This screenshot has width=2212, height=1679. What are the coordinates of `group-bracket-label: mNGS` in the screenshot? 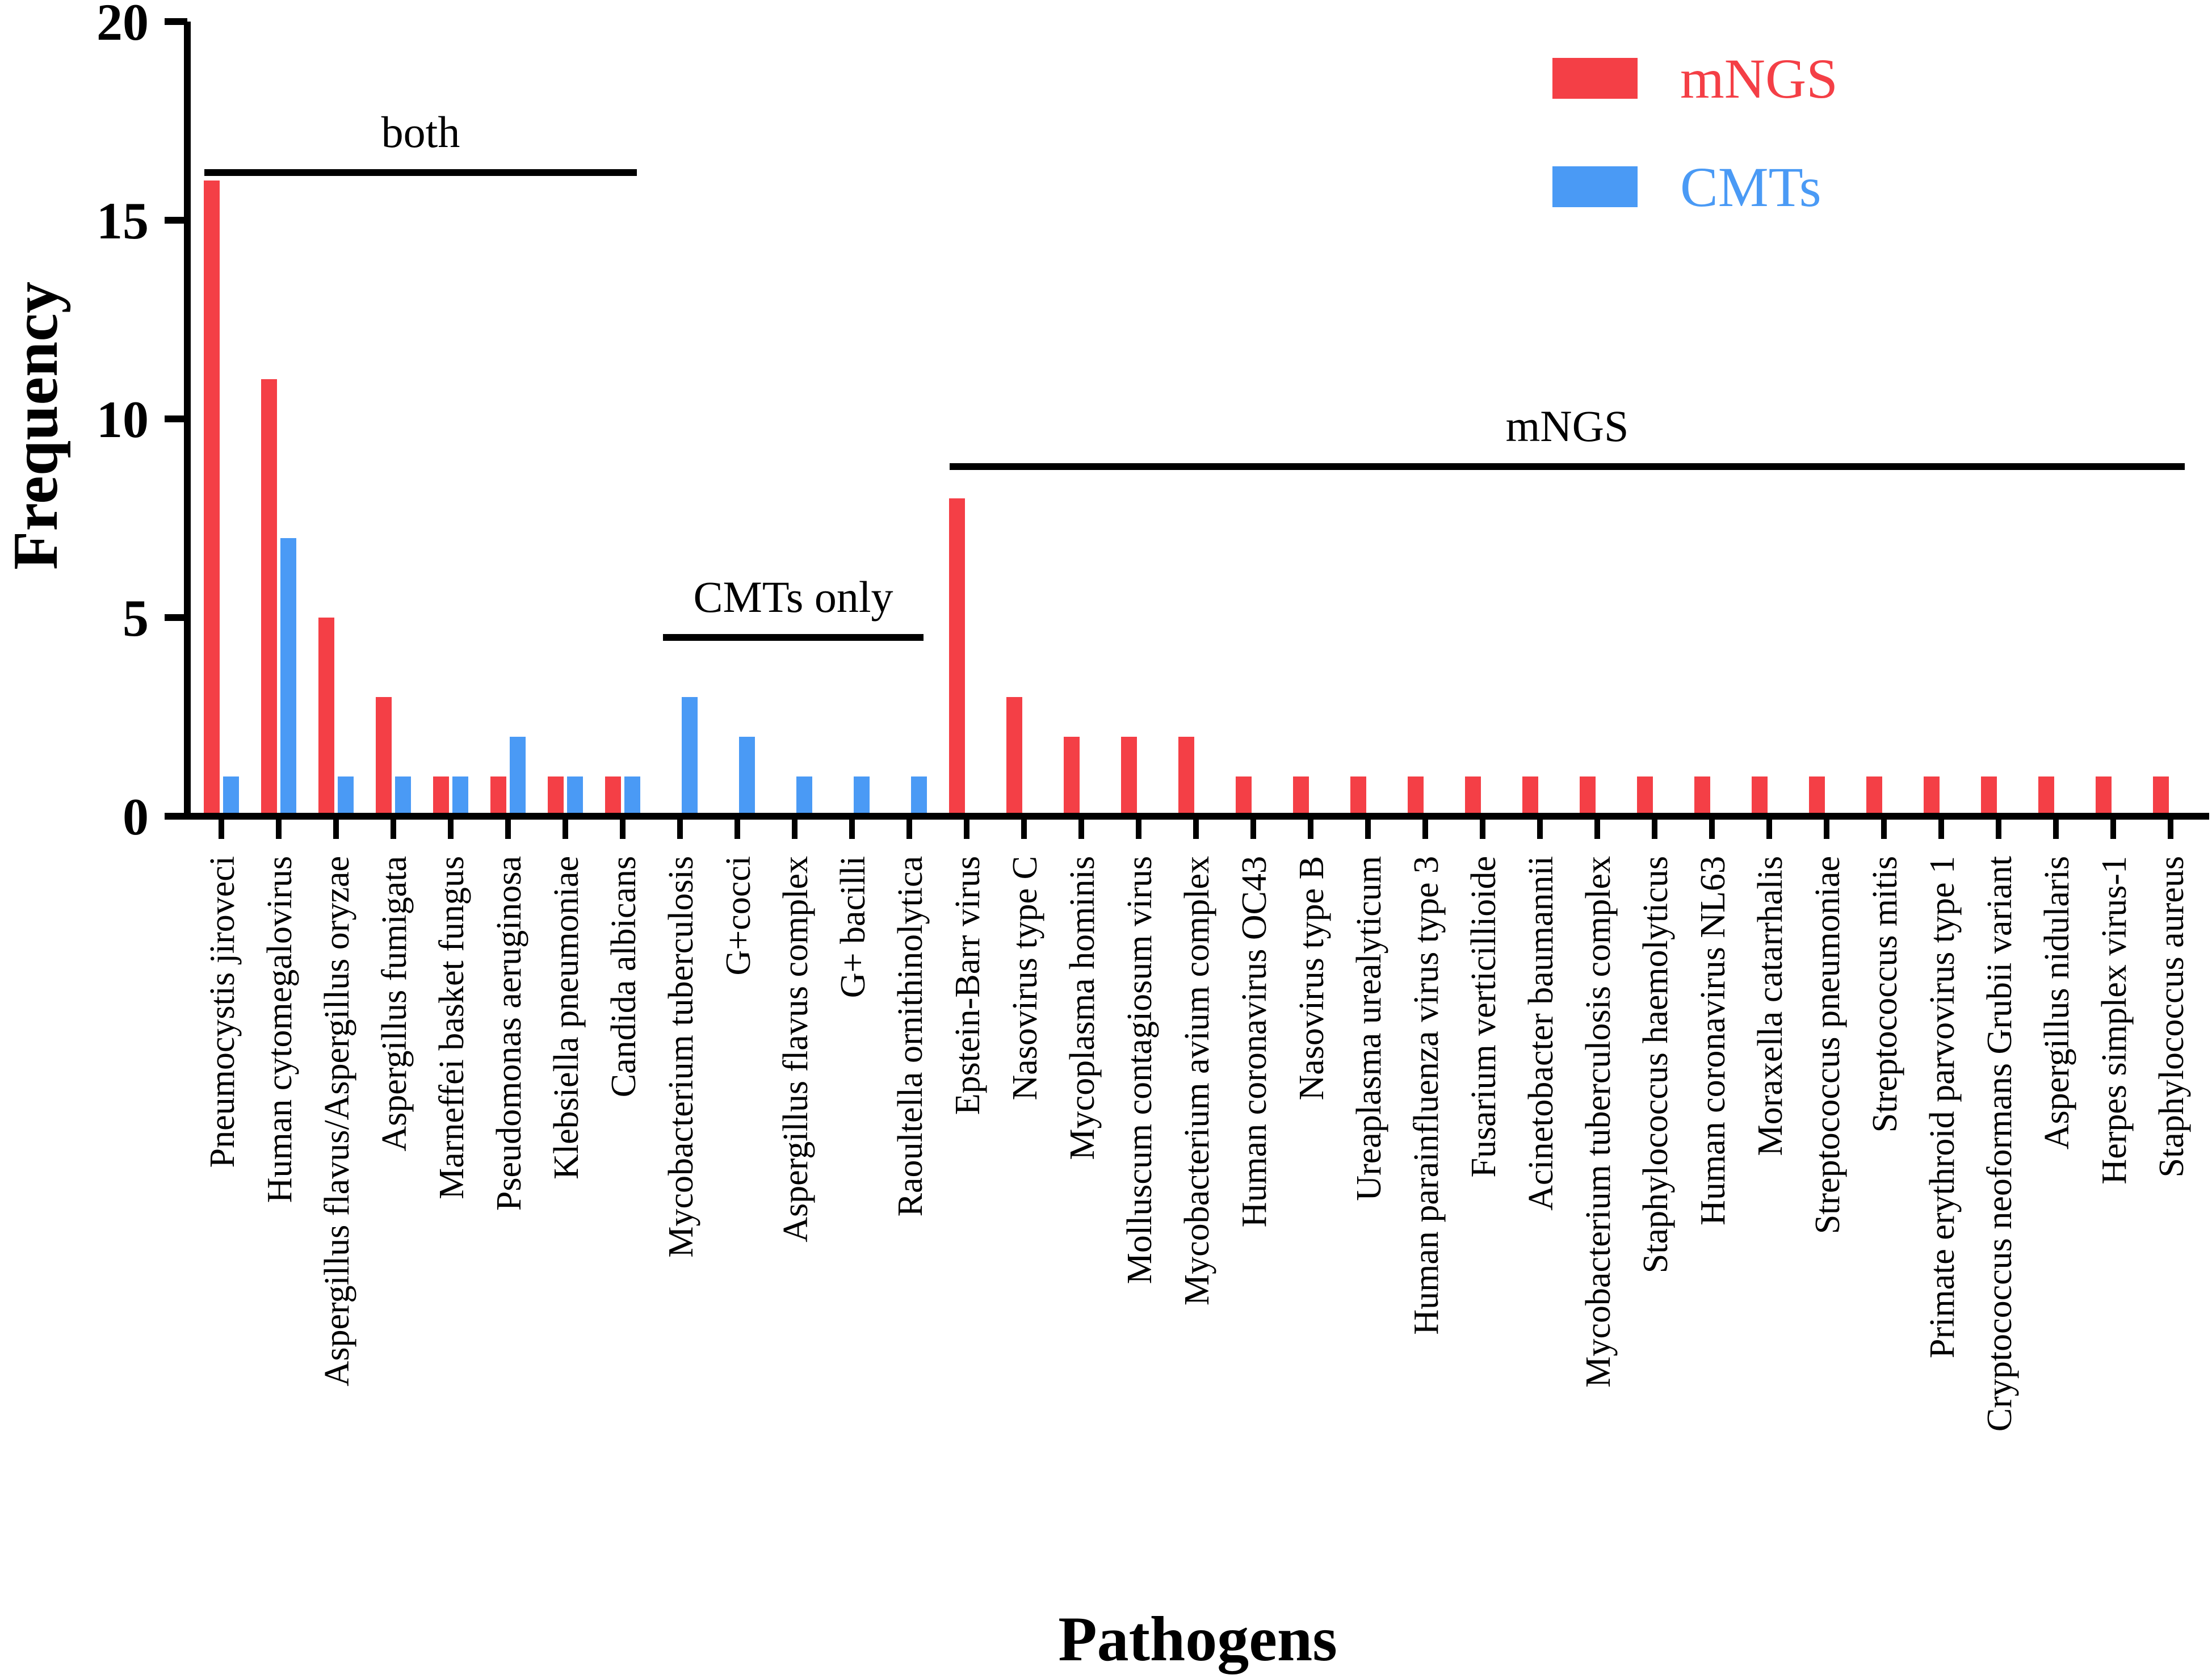 It's located at (1567, 426).